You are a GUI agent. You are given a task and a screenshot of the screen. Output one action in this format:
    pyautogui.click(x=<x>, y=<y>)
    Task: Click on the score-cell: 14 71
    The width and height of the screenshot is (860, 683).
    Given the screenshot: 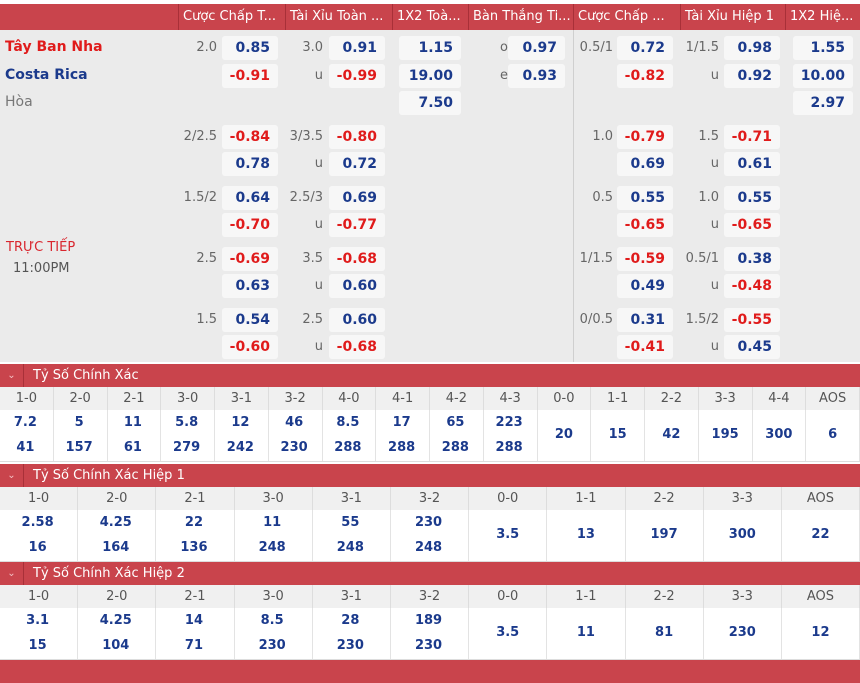 What is the action you would take?
    pyautogui.click(x=195, y=633)
    